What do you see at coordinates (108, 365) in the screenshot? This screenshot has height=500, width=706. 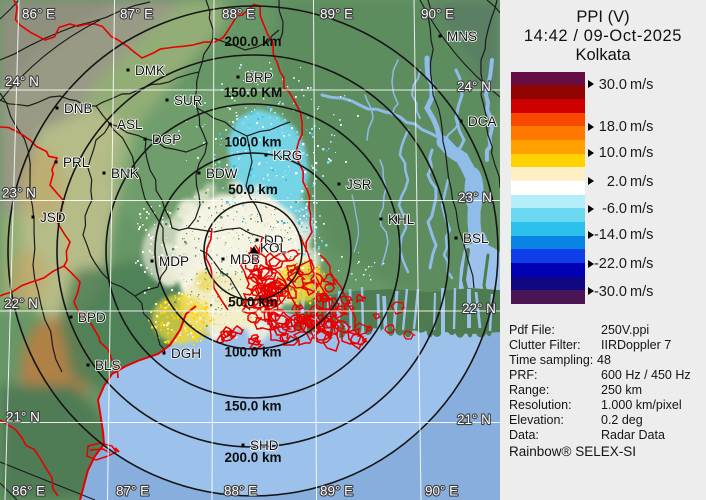 I see `svg-text: BLS` at bounding box center [108, 365].